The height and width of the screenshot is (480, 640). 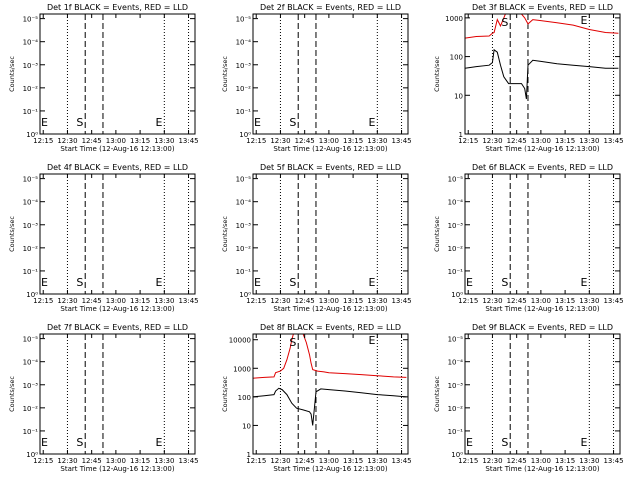 What do you see at coordinates (542, 327) in the screenshot?
I see `panel-title: Det 9f BLACK = Events, RED = LLD` at bounding box center [542, 327].